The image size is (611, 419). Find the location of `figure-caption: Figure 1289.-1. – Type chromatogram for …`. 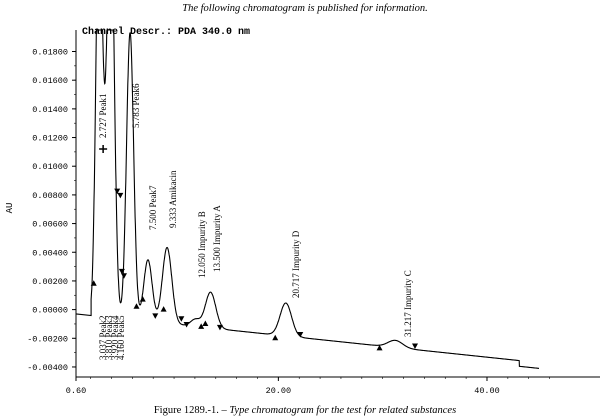

figure-caption: Figure 1289.-1. – Type chromatogram for … is located at coordinates (305, 410).